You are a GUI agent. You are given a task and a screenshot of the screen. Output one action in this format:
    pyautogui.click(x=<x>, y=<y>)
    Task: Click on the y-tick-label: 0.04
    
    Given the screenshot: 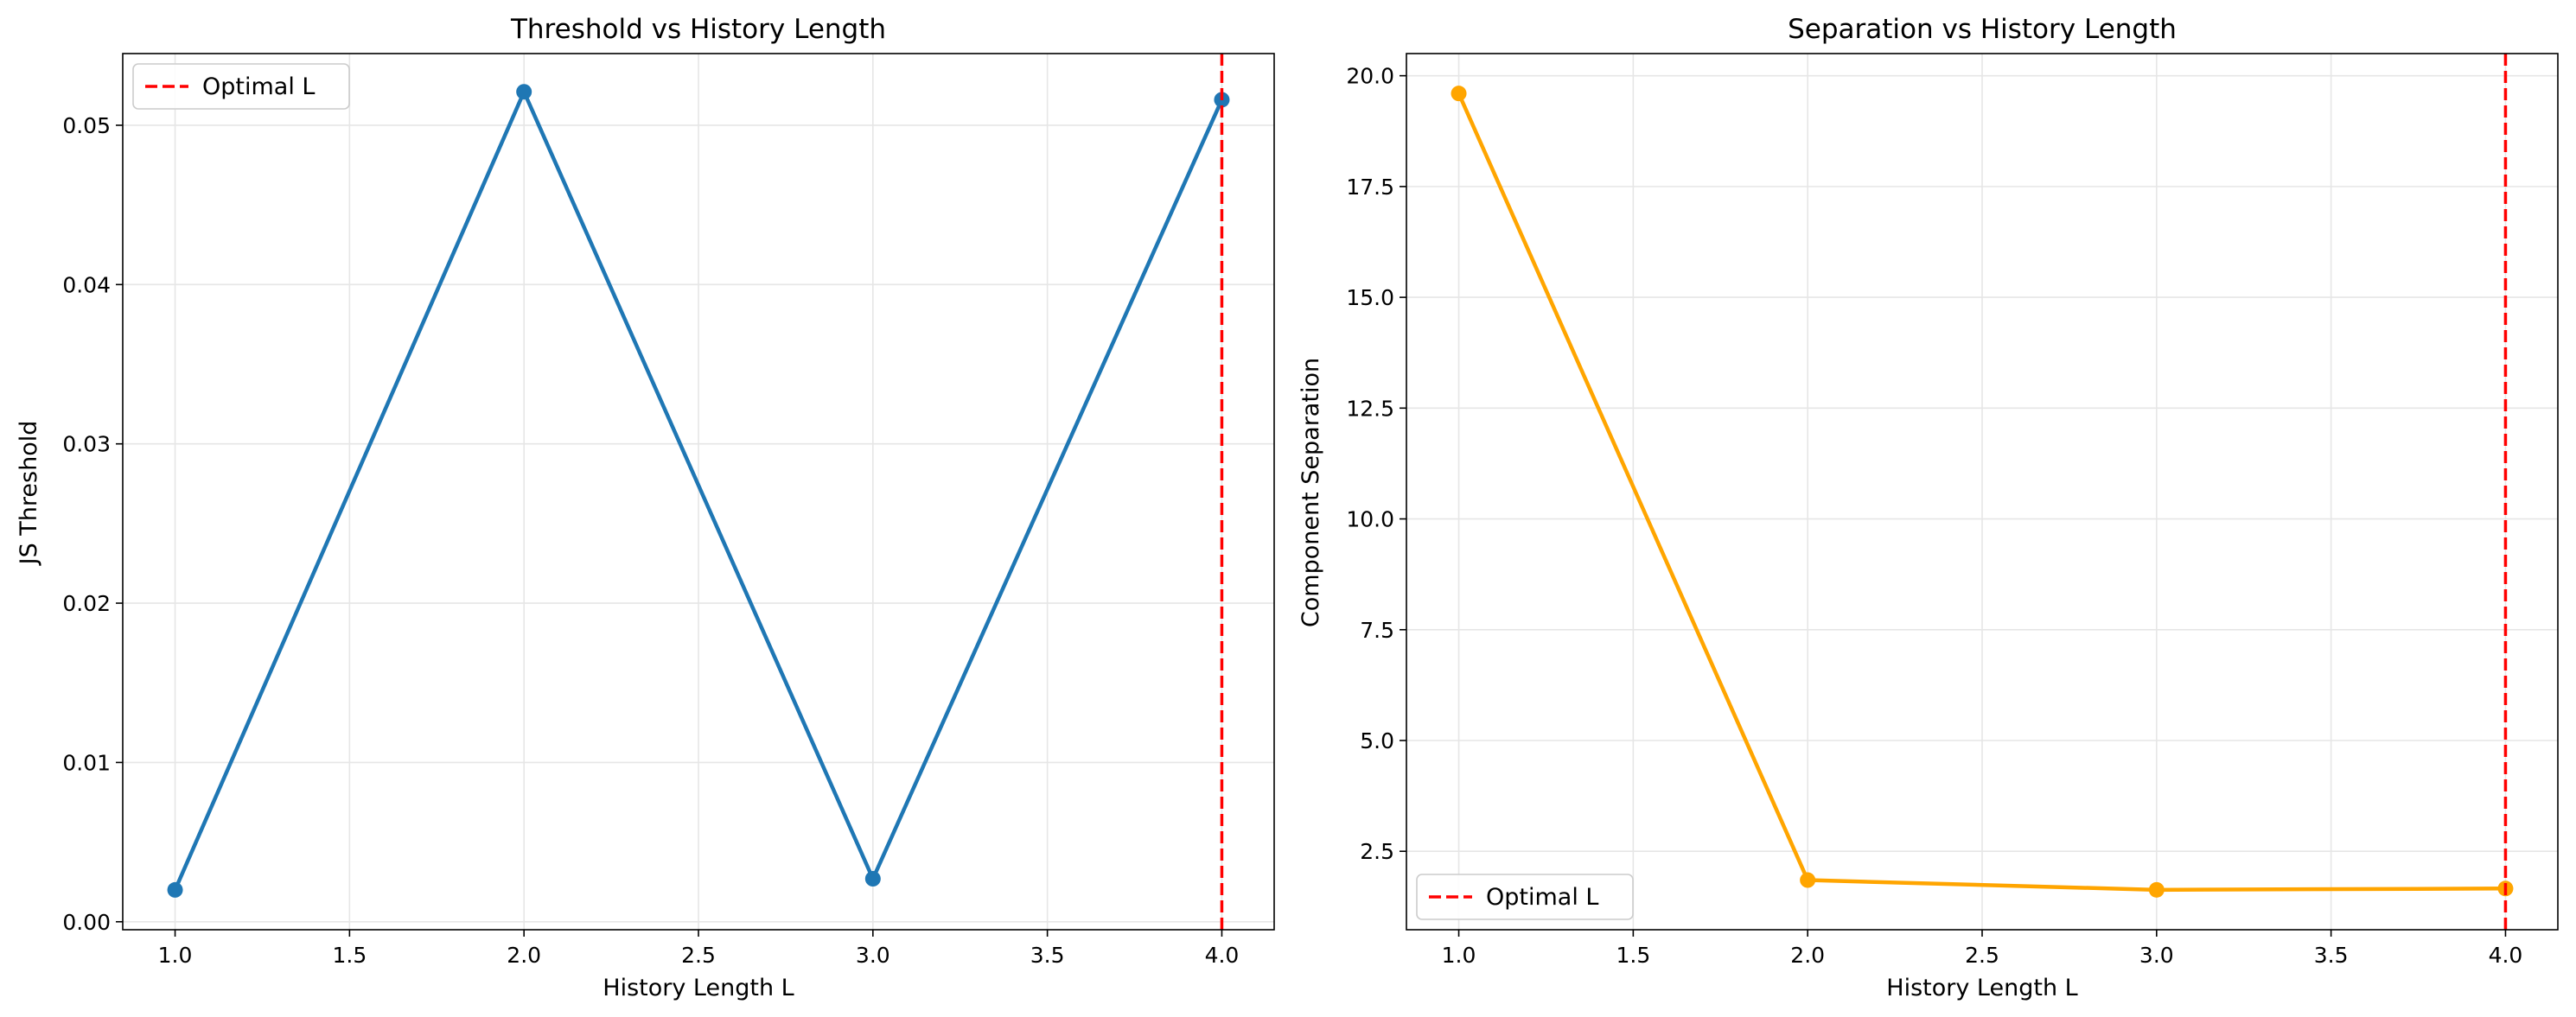 What is the action you would take?
    pyautogui.click(x=86, y=285)
    